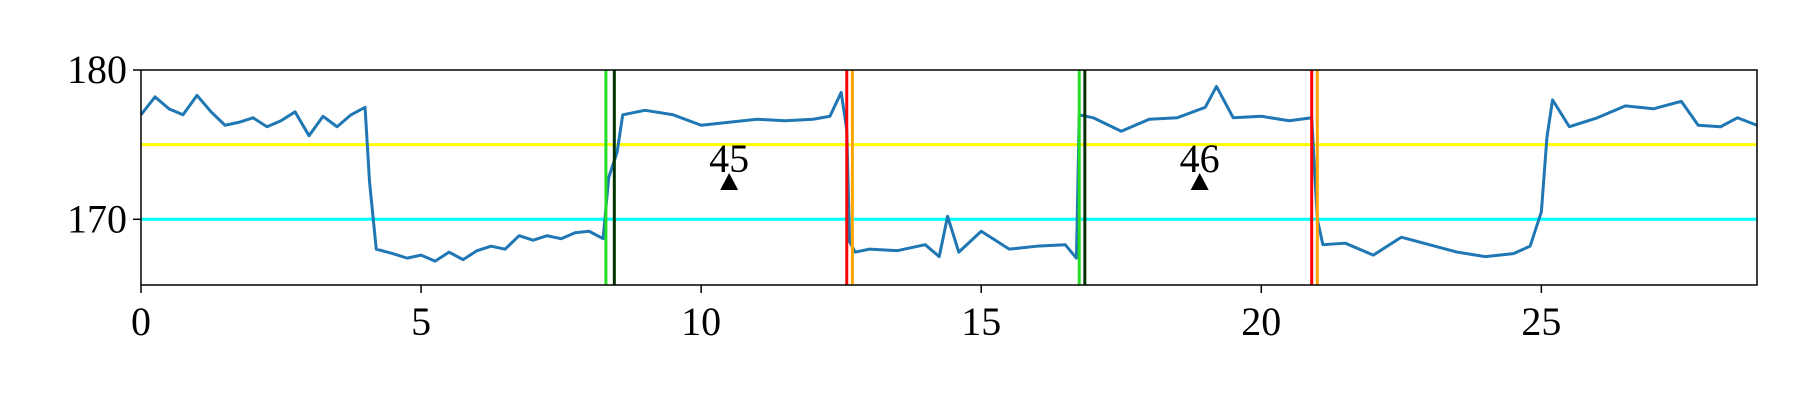  Describe the element at coordinates (729, 158) in the screenshot. I see `marker-label: 45` at that location.